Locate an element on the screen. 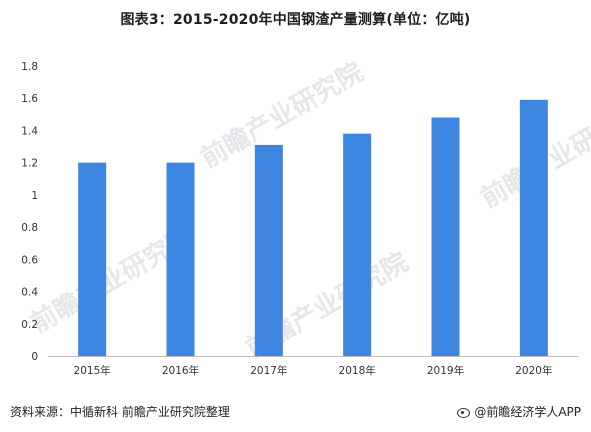 The image size is (591, 432). x-tick-label: 2016年 is located at coordinates (180, 370).